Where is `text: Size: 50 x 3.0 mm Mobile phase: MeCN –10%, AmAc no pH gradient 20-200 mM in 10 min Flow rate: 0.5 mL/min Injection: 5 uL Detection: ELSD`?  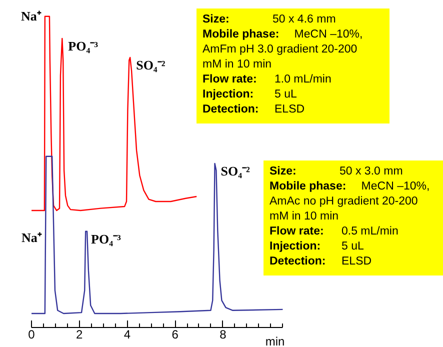
text: Size: 50 x 3.0 mm Mobile phase: MeCN –10%, AmAc no pH gradient 20-200 mM in 10 min Flow rate: 0.5 mL/min Injection: 5 uL Detection: ELSD is located at coordinates (350, 217).